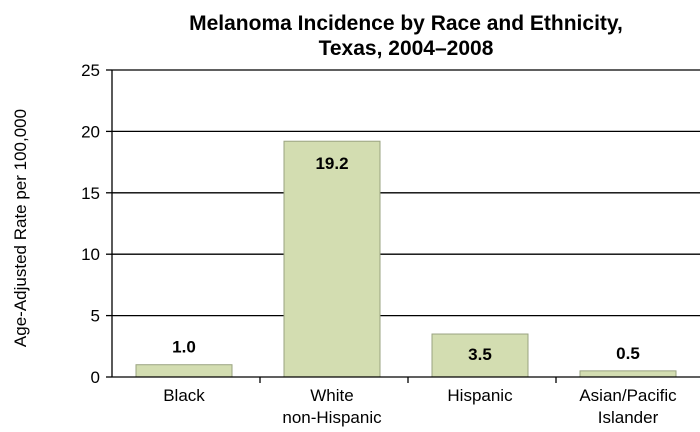  What do you see at coordinates (95, 377) in the screenshot?
I see `y-tick-label: 0` at bounding box center [95, 377].